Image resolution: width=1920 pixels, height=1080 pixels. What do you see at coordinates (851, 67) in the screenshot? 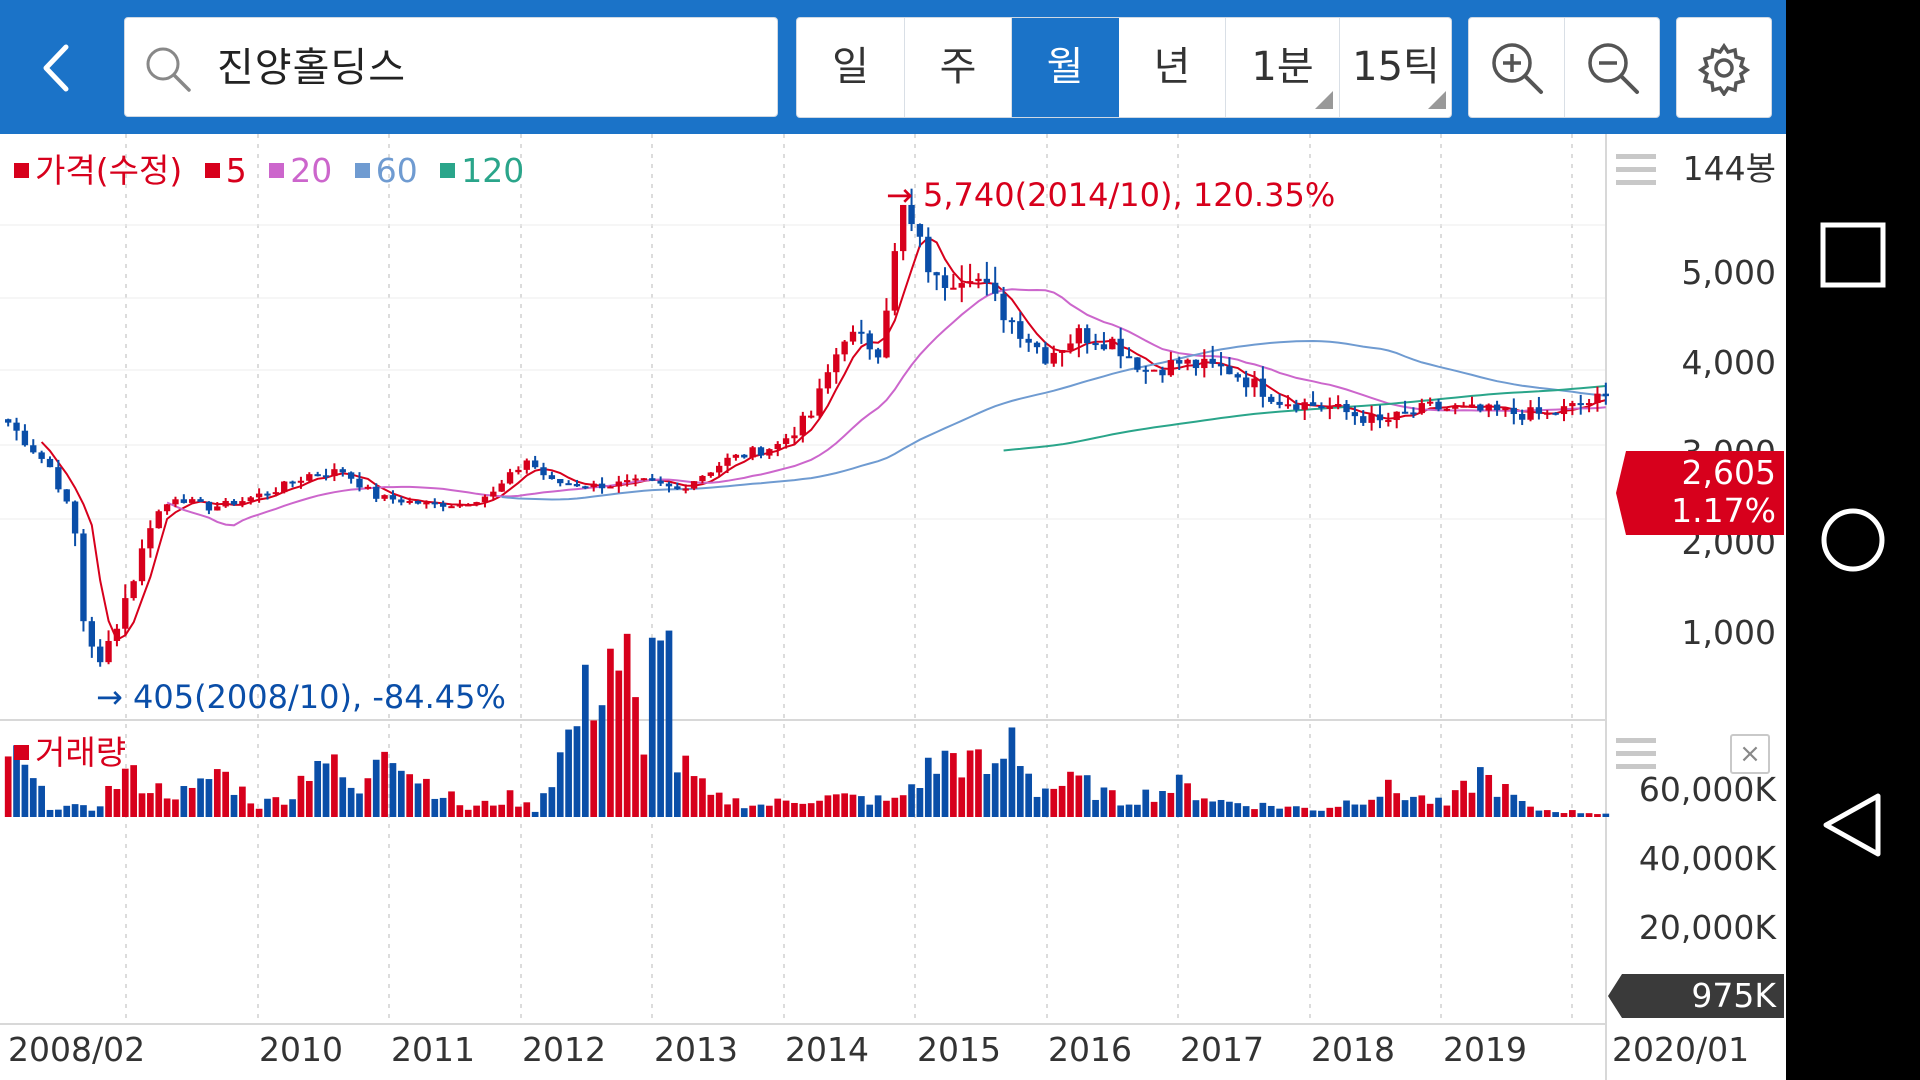
I see `period-daily-button: 일` at bounding box center [851, 67].